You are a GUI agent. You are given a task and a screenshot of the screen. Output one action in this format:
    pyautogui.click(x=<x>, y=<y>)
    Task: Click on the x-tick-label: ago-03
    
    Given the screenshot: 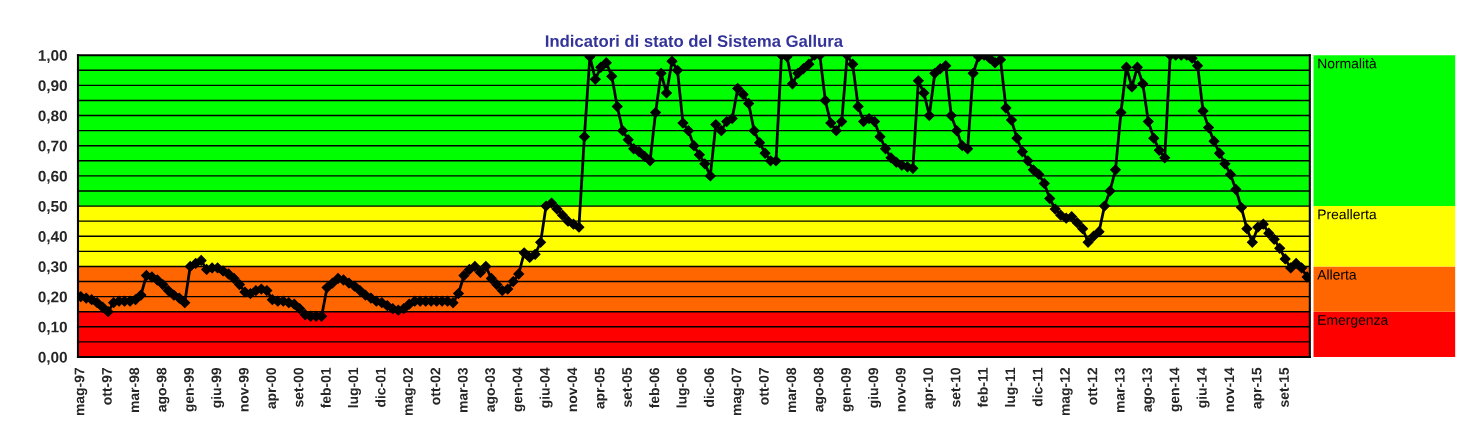 What is the action you would take?
    pyautogui.click(x=491, y=389)
    